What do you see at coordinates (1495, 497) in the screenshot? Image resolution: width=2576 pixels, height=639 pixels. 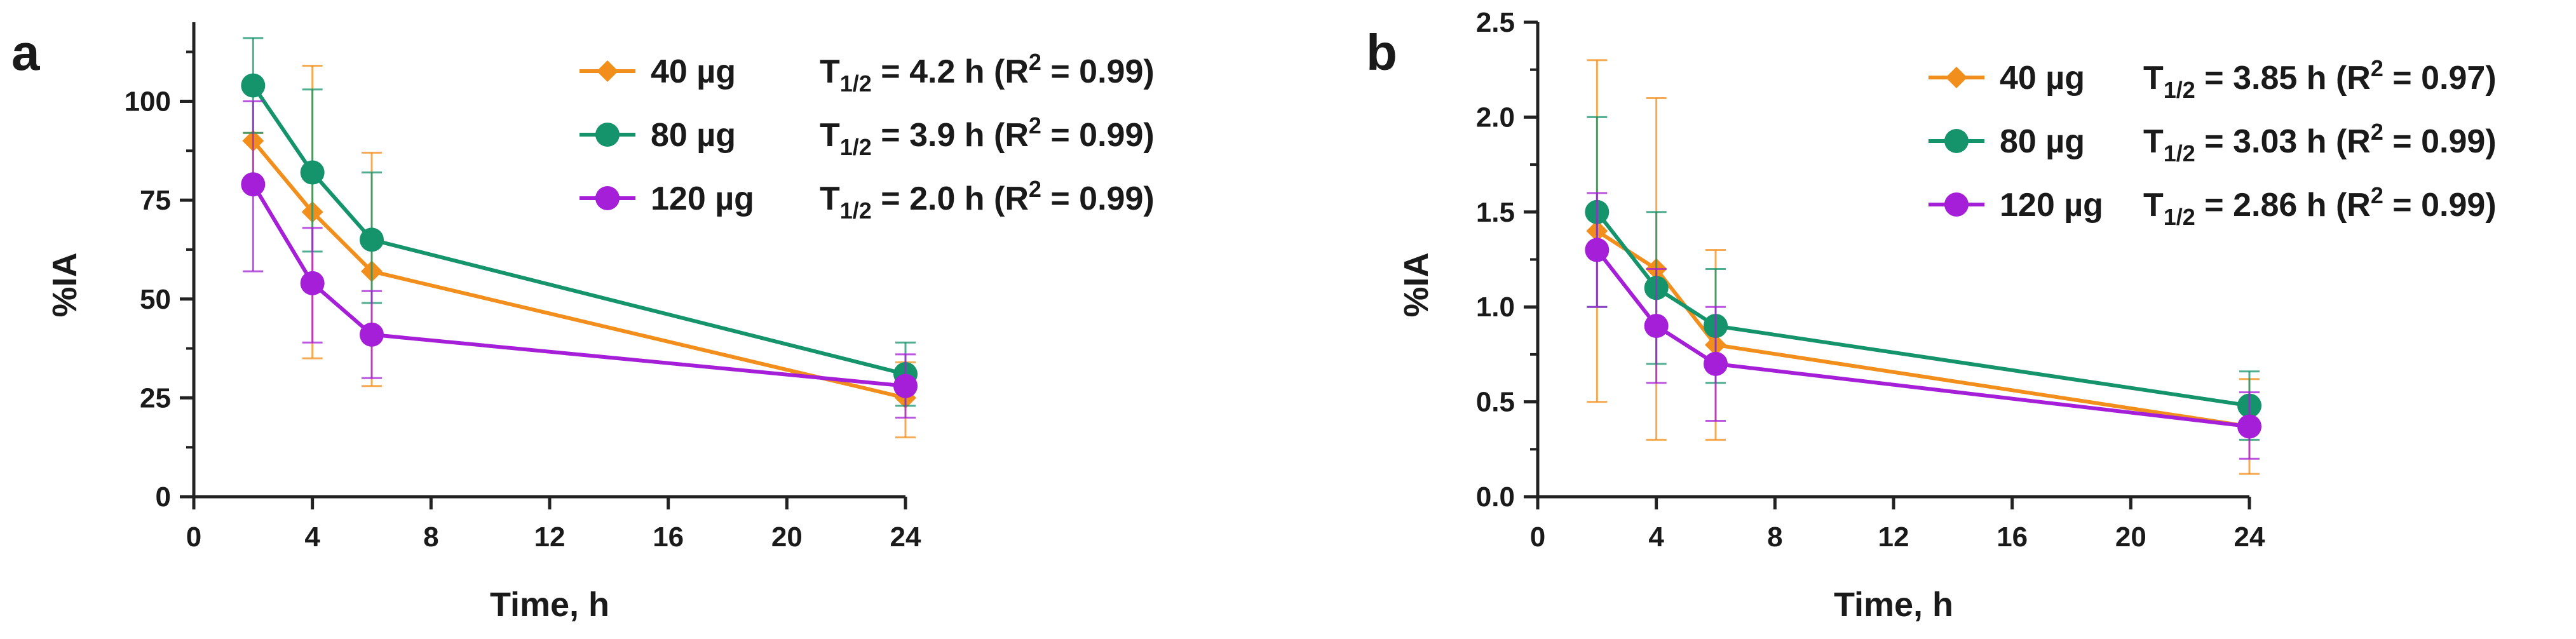 I see `panel-b-y-tick-label: 0.0` at bounding box center [1495, 497].